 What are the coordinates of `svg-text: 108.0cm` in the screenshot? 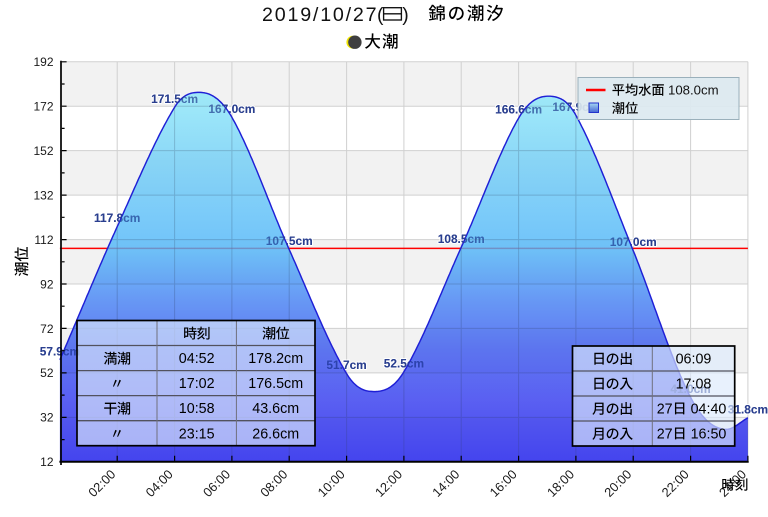 It's located at (693, 90).